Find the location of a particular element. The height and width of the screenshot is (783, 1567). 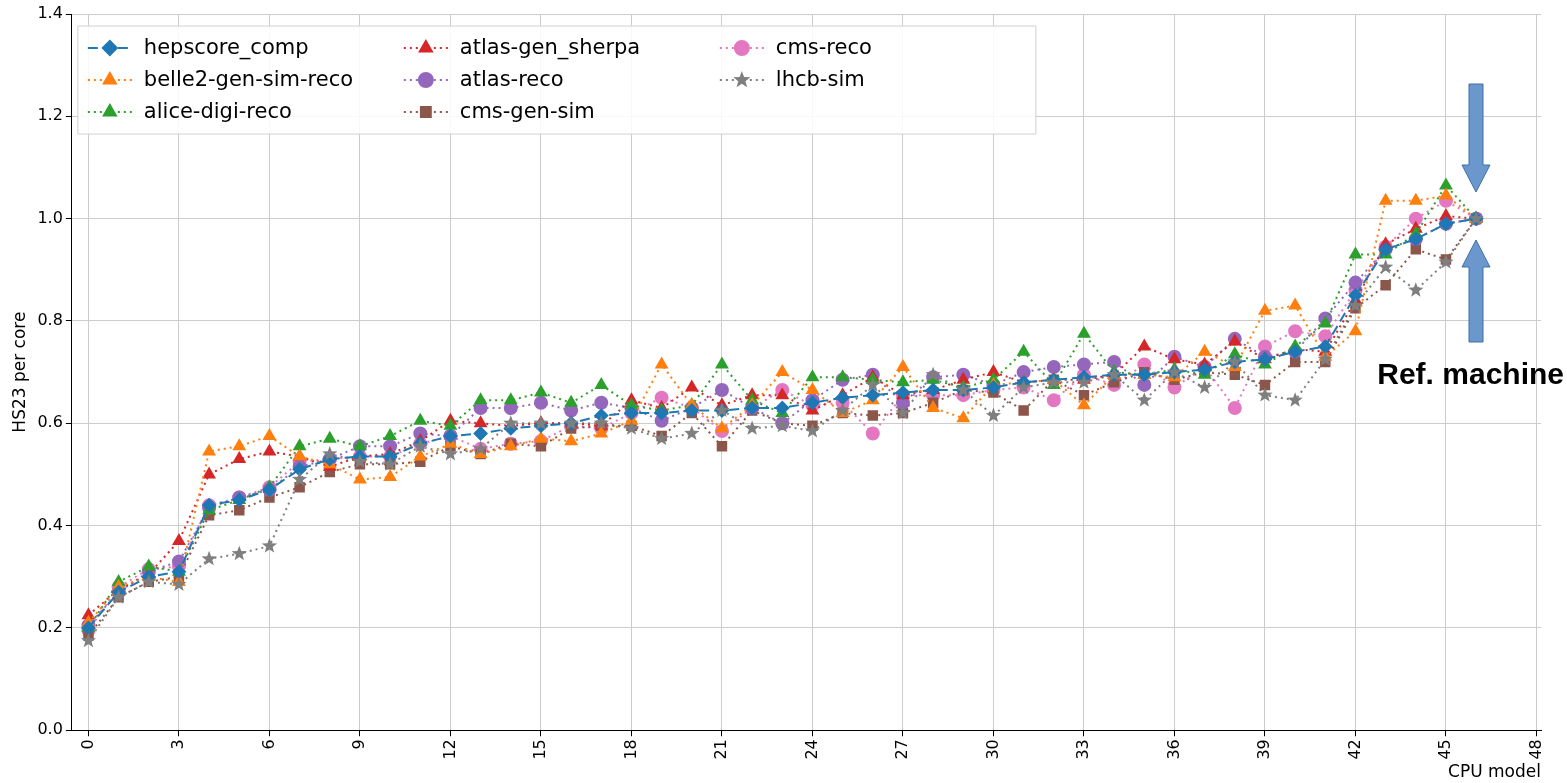

x-tick-label: 30 is located at coordinates (992, 749).